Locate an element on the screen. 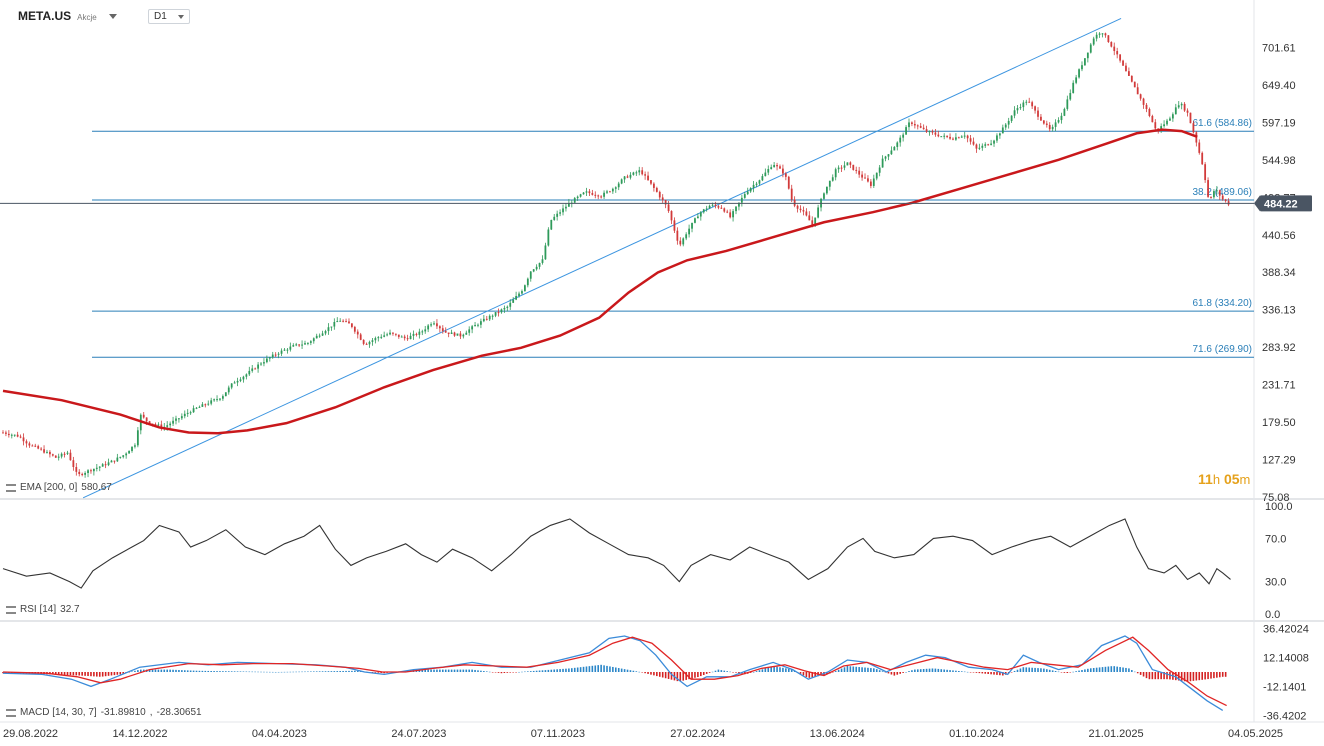  timeframe-select: D1 is located at coordinates (169, 16).